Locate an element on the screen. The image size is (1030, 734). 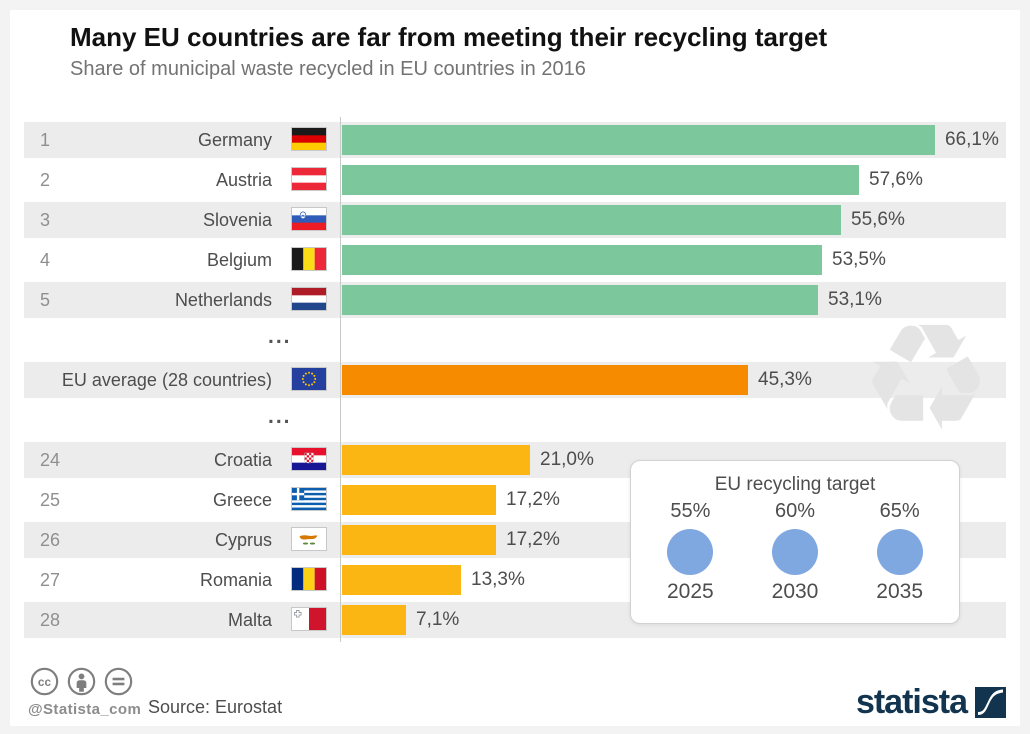
flag-nl-icon is located at coordinates (309, 299).